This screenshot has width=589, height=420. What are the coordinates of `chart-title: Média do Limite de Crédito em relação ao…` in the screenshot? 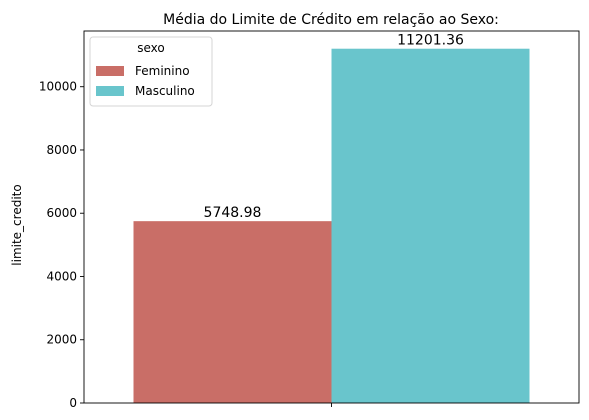 It's located at (331, 20).